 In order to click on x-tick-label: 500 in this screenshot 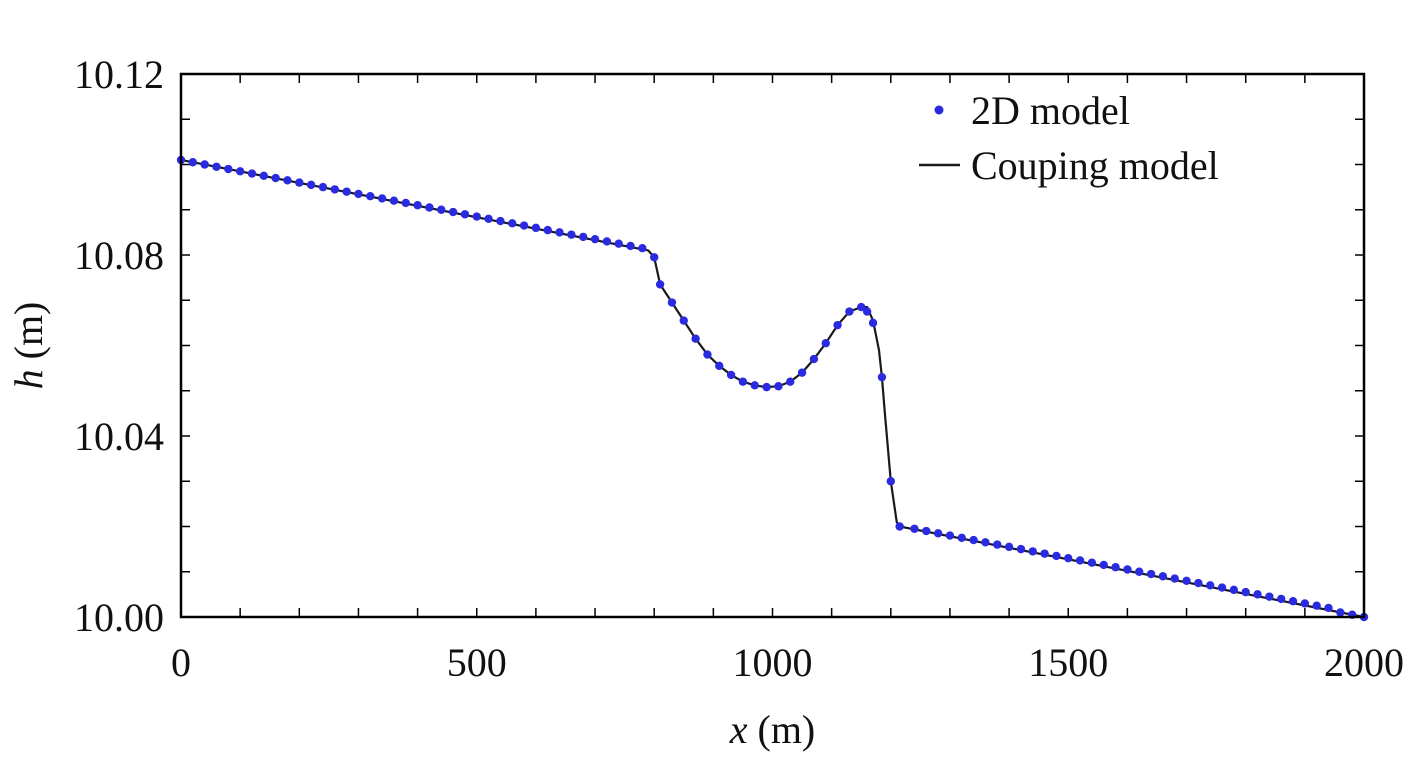, I will do `click(477, 662)`.